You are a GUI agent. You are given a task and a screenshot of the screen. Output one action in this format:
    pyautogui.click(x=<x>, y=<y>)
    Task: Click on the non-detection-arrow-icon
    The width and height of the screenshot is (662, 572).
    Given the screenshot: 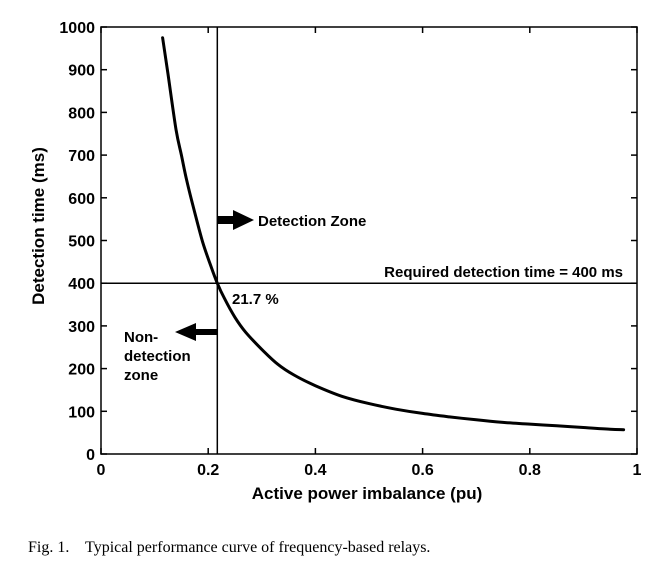 What is the action you would take?
    pyautogui.click(x=196, y=332)
    